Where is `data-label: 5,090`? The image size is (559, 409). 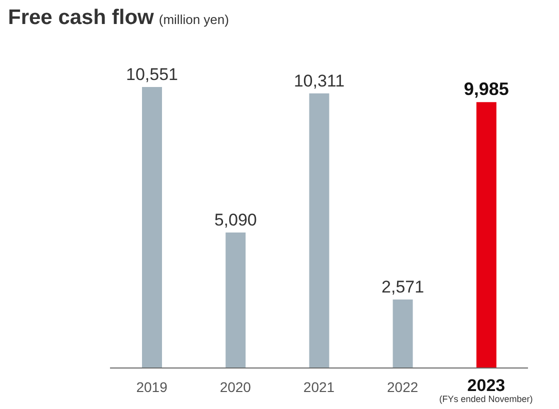
data-label: 5,090 is located at coordinates (235, 220).